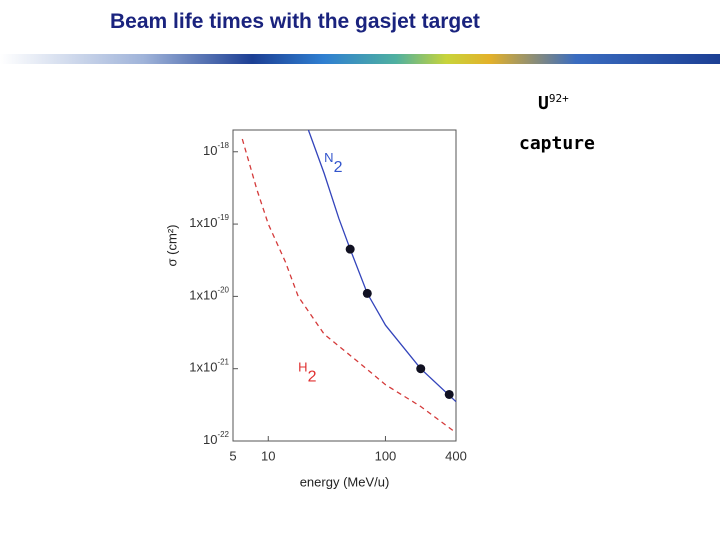  I want to click on y-tick-exp: -18, so click(223, 145).